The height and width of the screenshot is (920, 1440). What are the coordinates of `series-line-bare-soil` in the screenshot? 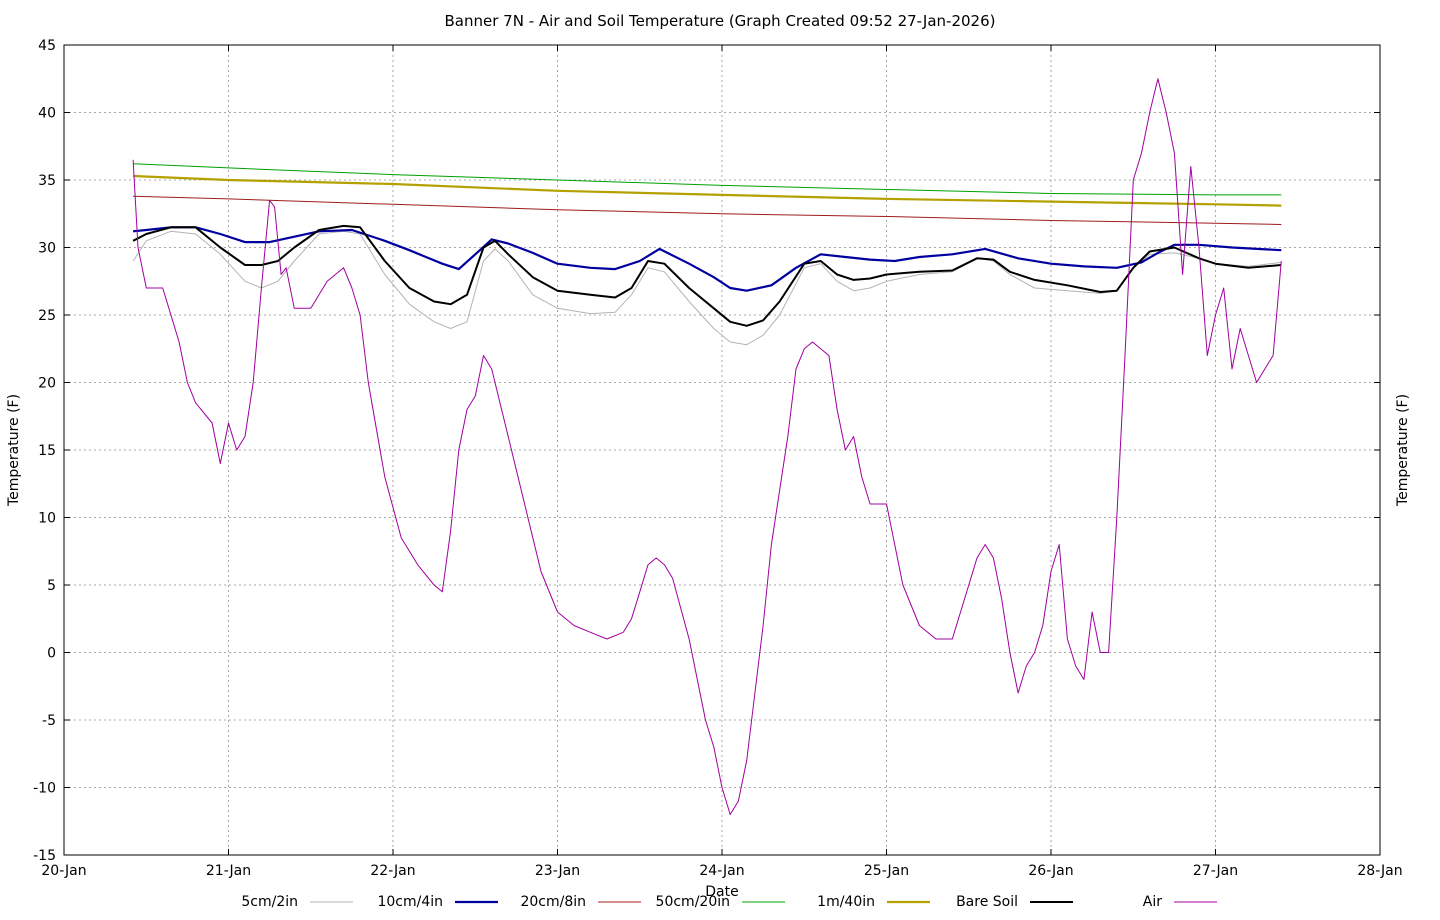 It's located at (707, 275).